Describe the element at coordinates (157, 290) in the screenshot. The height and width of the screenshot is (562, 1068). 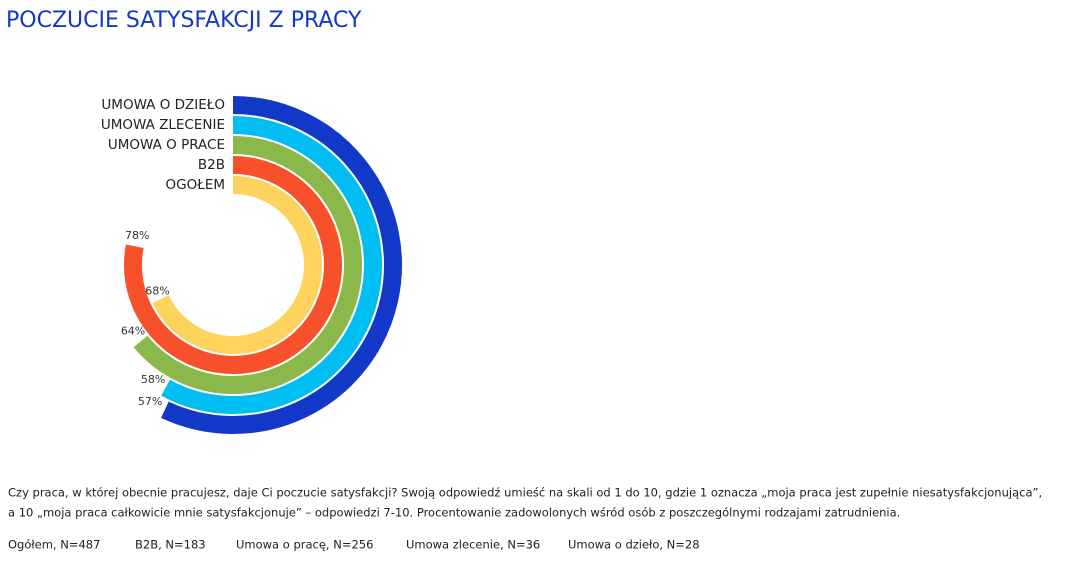
I see `value-label: 68%` at that location.